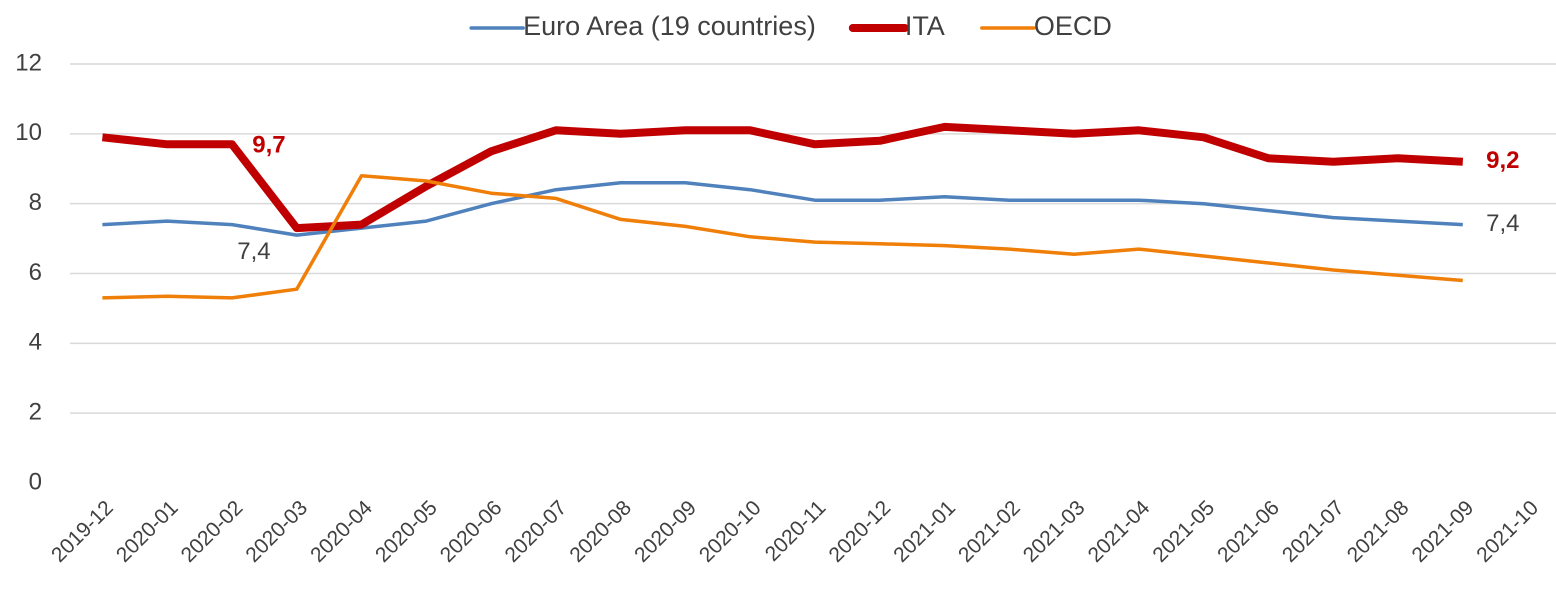 This screenshot has width=1556, height=590. Describe the element at coordinates (665, 531) in the screenshot. I see `x-tick-label: 2020-09` at that location.